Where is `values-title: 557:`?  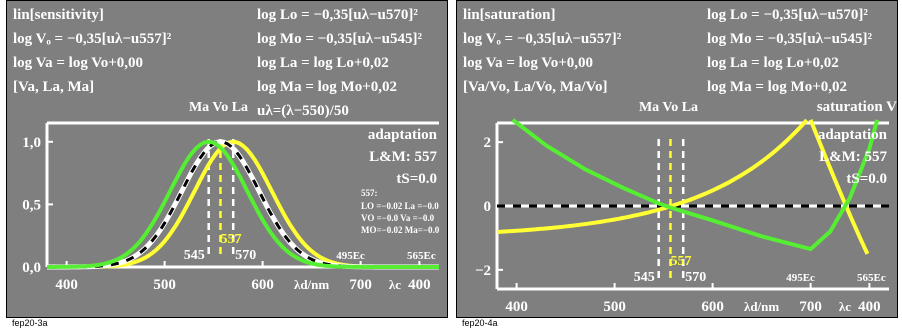 values-title: 557: is located at coordinates (369, 193).